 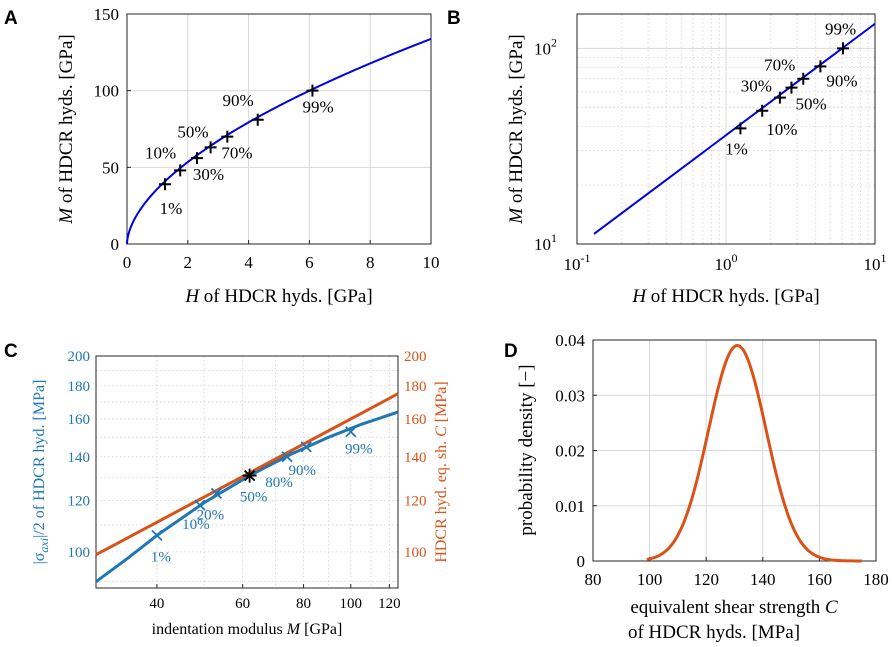 What do you see at coordinates (44, 545) in the screenshot?
I see `panel-c-ylabel-left-sub: axi` at bounding box center [44, 545].